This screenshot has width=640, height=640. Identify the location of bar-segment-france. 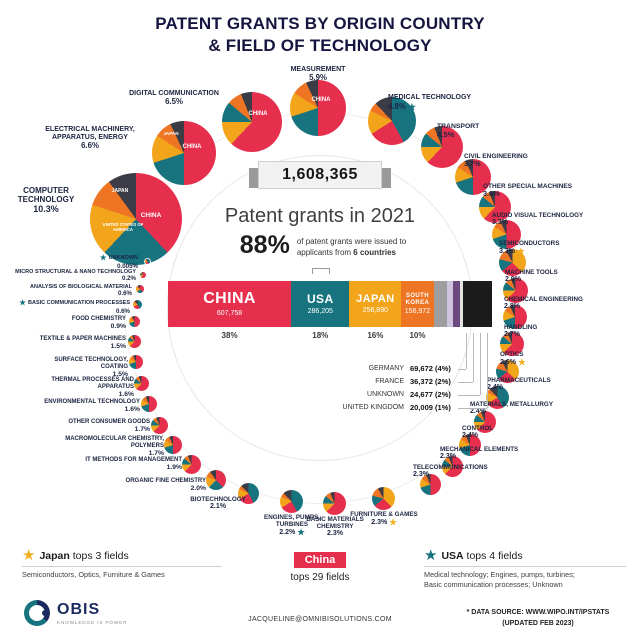
(450, 304).